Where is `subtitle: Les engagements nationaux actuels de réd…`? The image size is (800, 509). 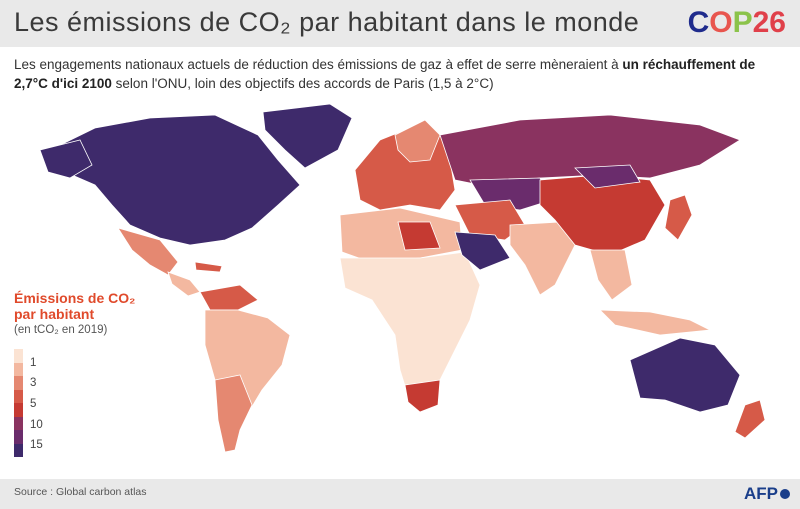
subtitle: Les engagements nationaux actuels de réd… is located at coordinates (399, 74).